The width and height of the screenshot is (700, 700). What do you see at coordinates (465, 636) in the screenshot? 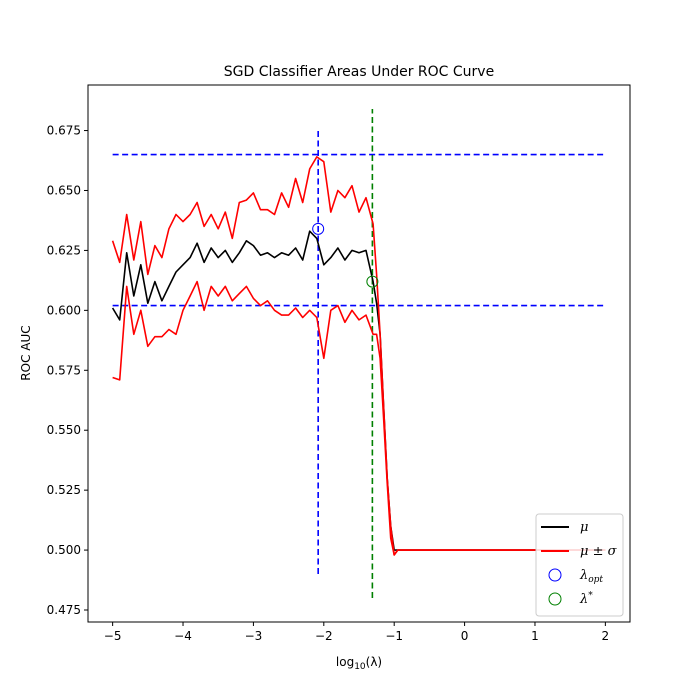
I see `x-tick-label: 0` at bounding box center [465, 636].